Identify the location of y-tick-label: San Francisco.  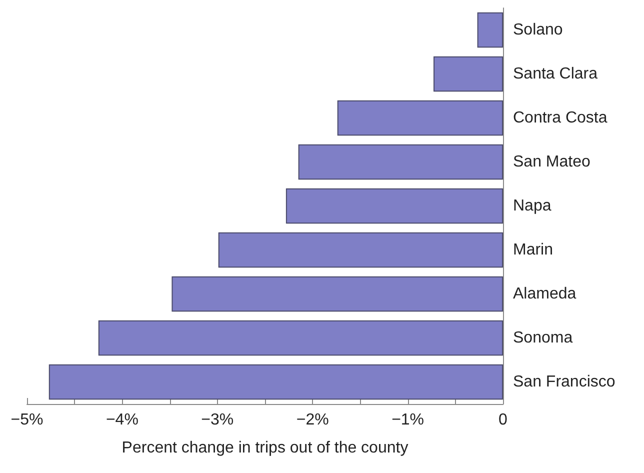
(564, 382).